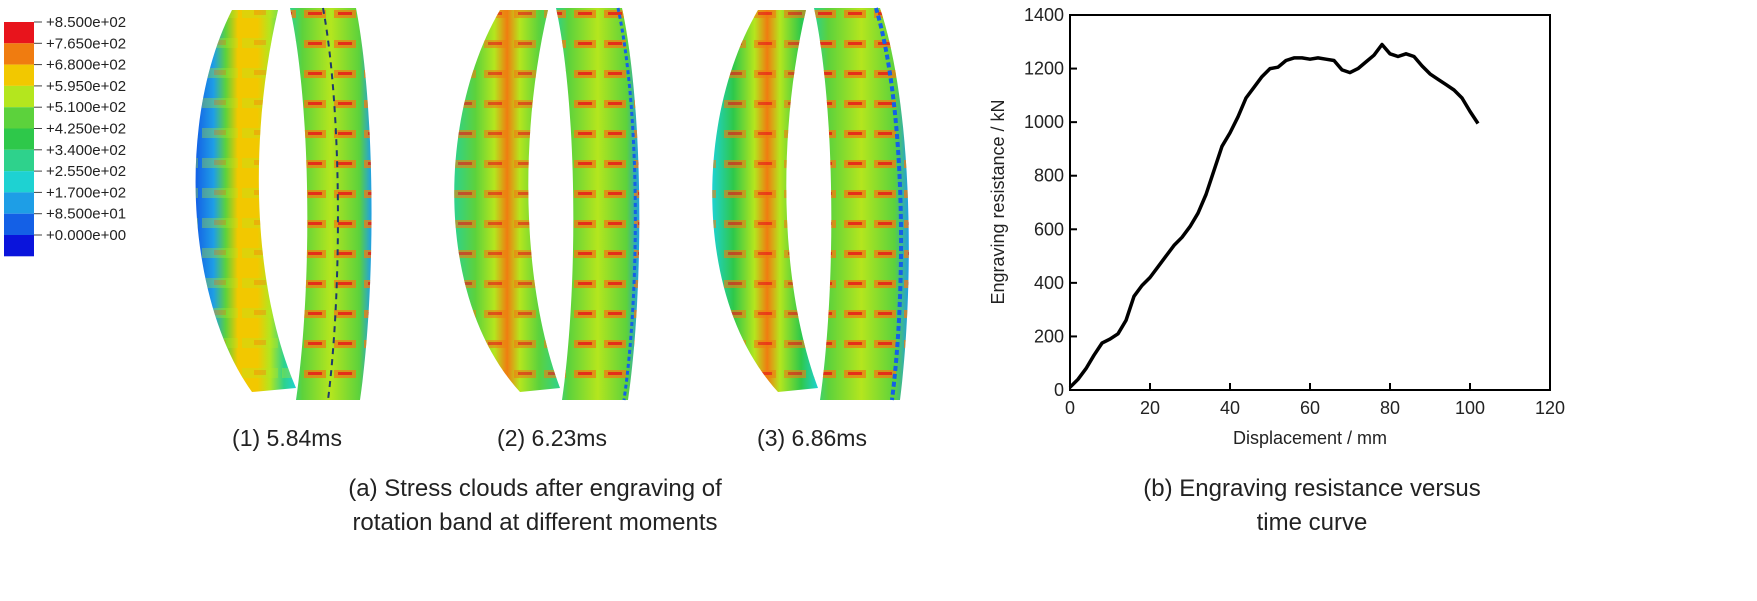  Describe the element at coordinates (534, 522) in the screenshot. I see `caption-a-line2: rotation band at different moments` at that location.